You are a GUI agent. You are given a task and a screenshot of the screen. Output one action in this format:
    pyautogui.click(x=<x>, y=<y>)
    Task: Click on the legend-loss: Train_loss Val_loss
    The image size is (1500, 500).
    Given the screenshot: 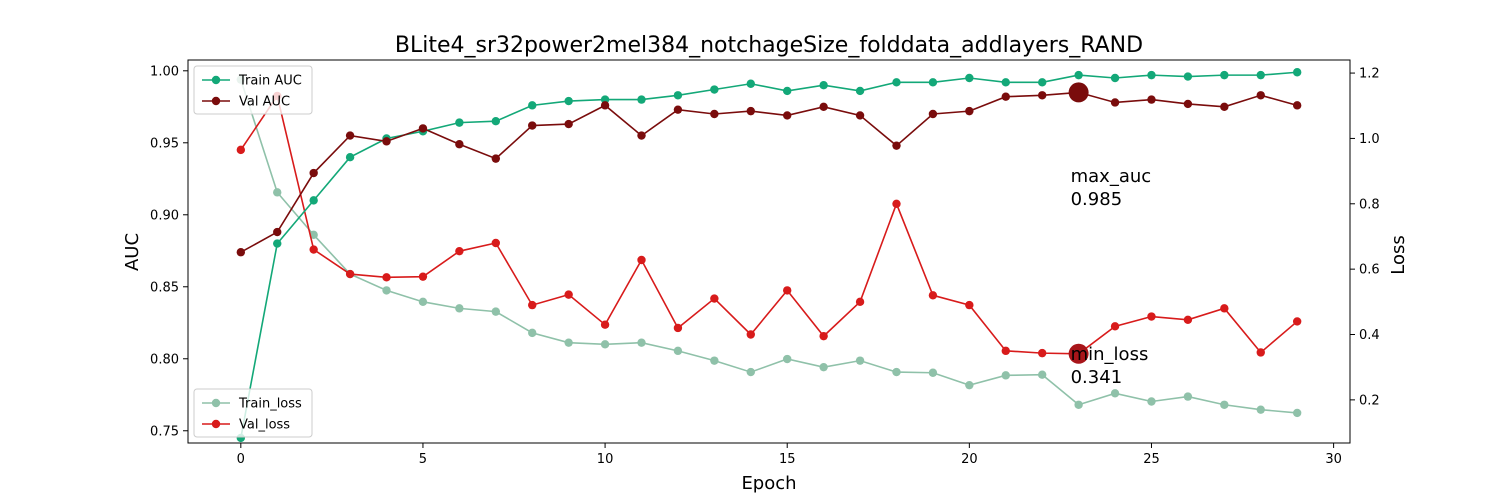 What is the action you would take?
    pyautogui.click(x=253, y=413)
    